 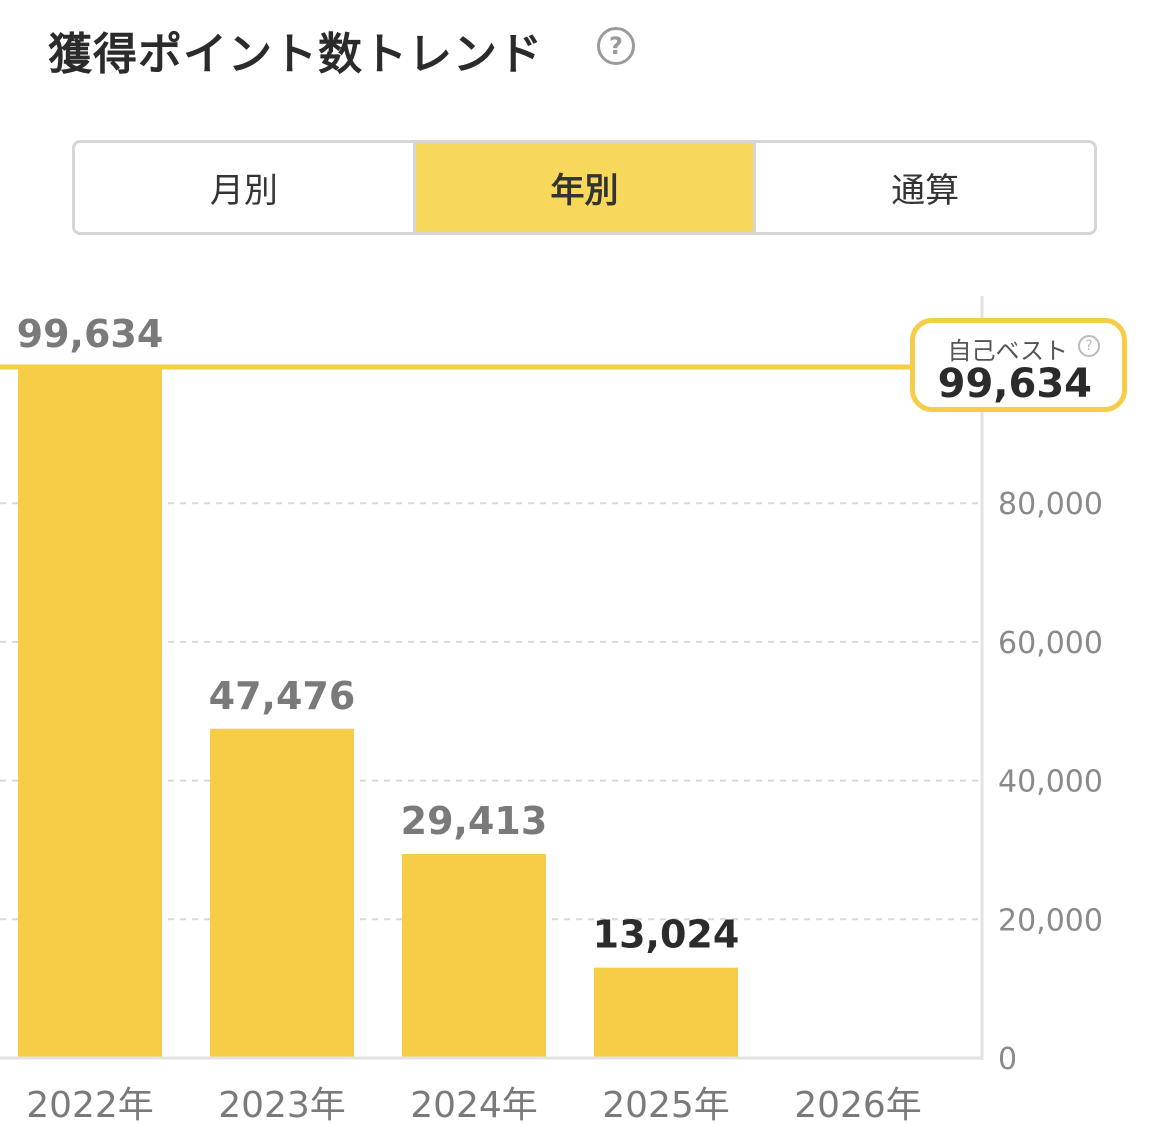 I want to click on y-tick-label: 20,000, so click(x=1050, y=920).